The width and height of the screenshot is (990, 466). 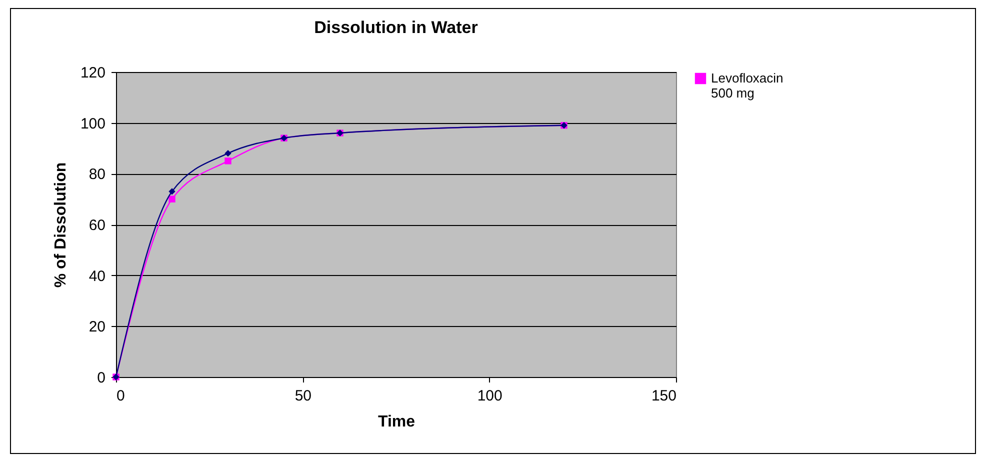 What do you see at coordinates (97, 327) in the screenshot?
I see `y-tick-label: 20` at bounding box center [97, 327].